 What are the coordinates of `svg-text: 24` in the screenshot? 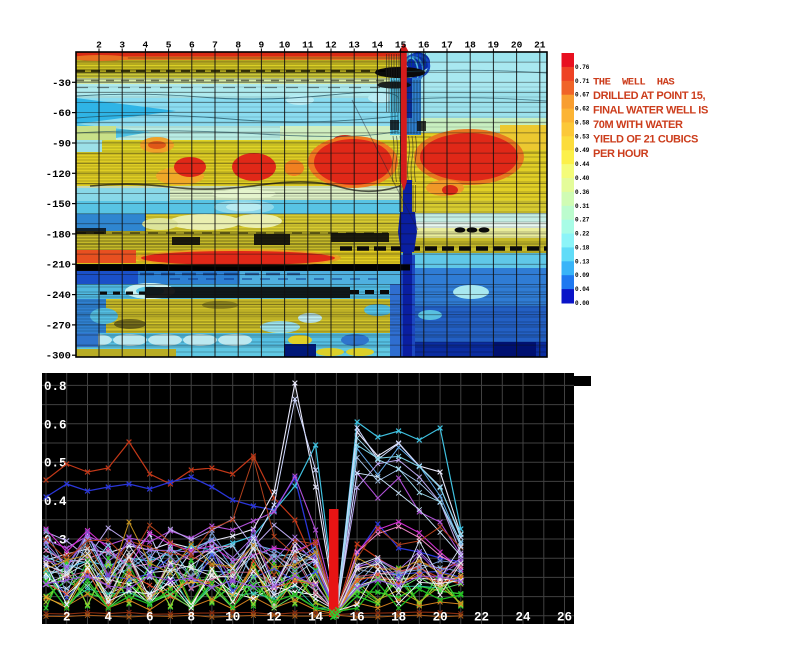 It's located at (523, 618).